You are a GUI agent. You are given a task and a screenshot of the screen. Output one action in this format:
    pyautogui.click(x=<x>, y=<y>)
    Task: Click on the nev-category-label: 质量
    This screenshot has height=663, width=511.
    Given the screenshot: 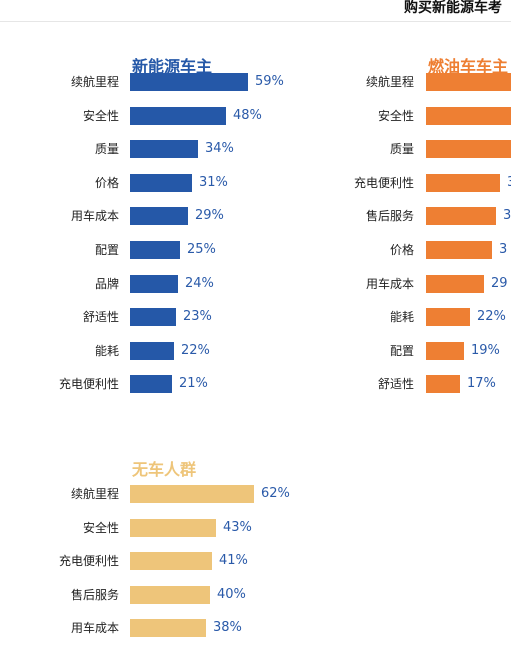 What is the action you would take?
    pyautogui.click(x=106, y=149)
    